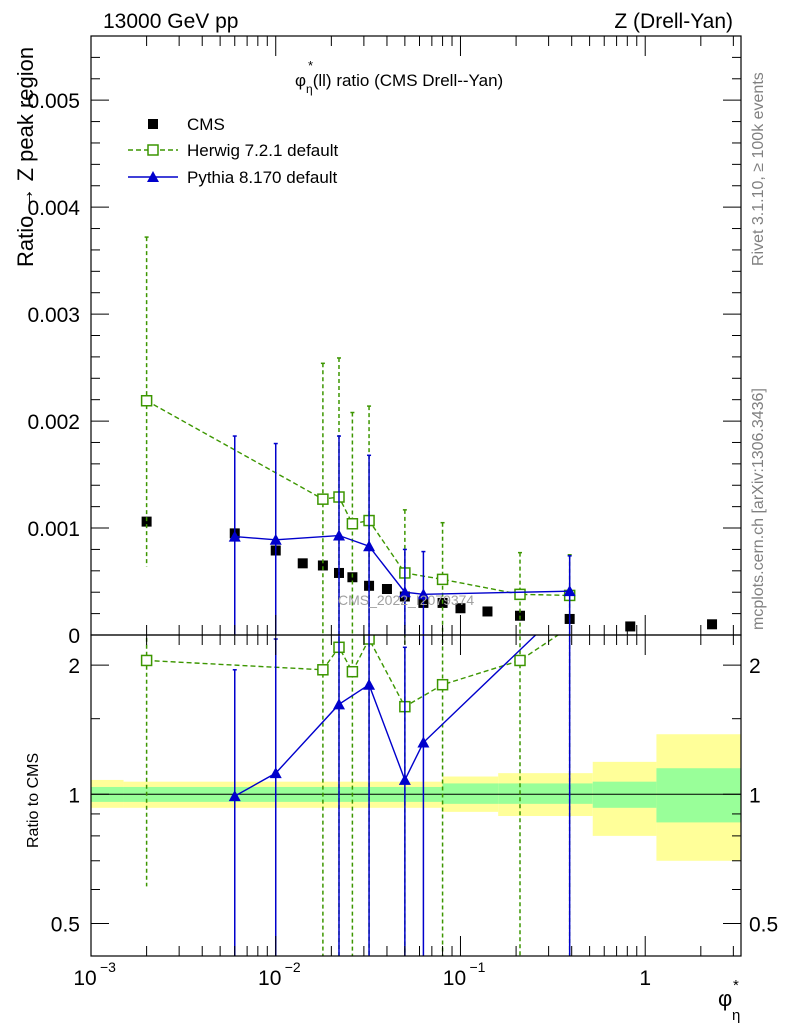 The image size is (786, 1024). I want to click on xtick-label-2: 10, so click(454, 978).